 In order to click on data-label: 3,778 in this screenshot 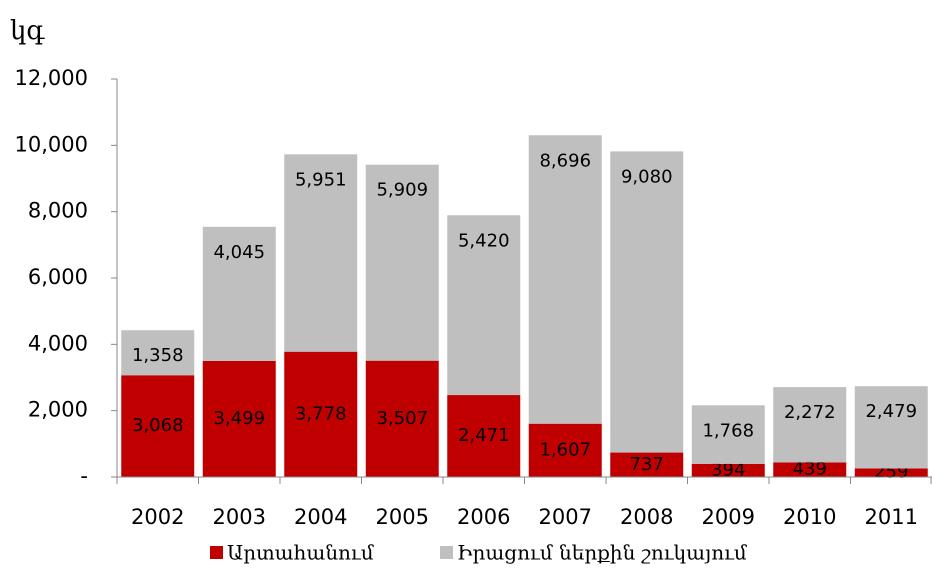, I will do `click(321, 413)`.